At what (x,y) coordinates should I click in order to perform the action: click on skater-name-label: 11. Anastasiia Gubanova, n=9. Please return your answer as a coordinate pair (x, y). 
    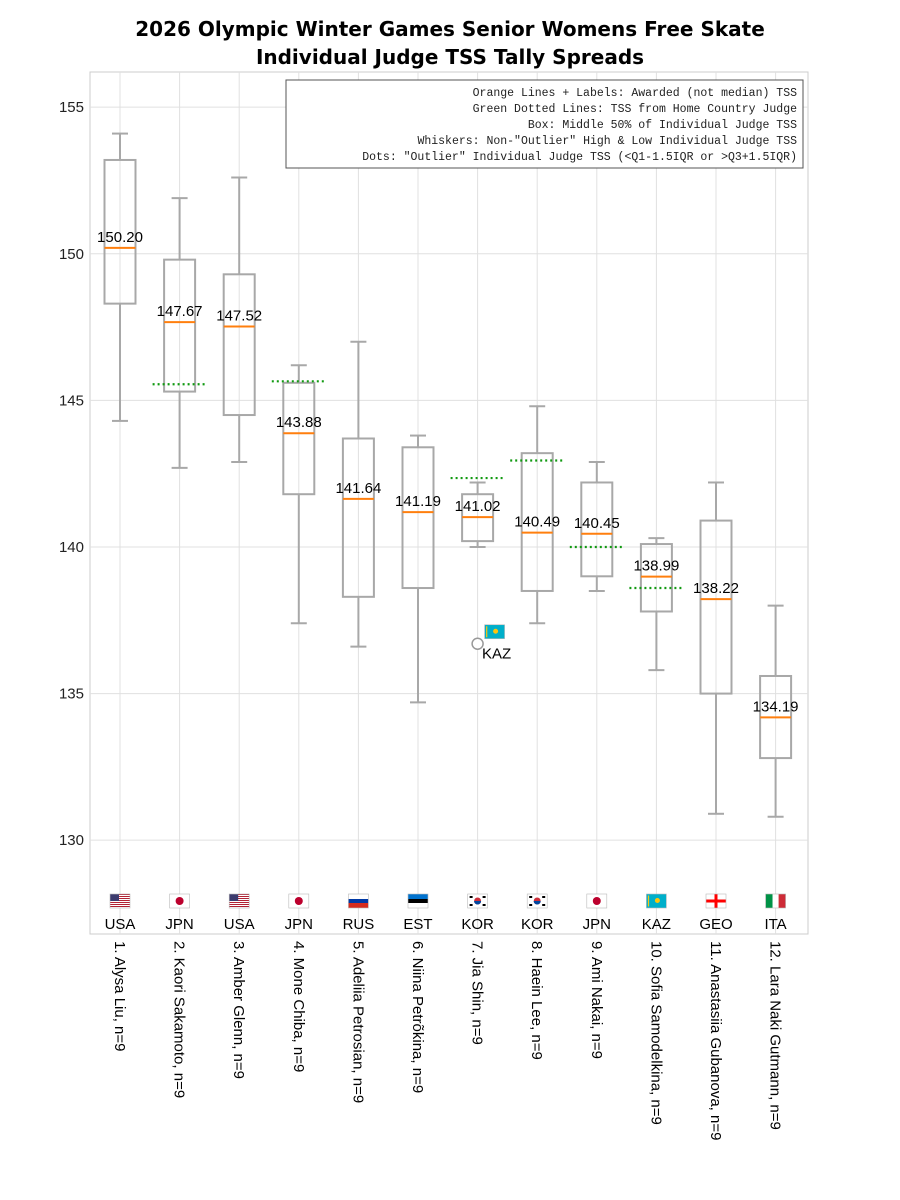
    Looking at the image, I should click on (715, 1040).